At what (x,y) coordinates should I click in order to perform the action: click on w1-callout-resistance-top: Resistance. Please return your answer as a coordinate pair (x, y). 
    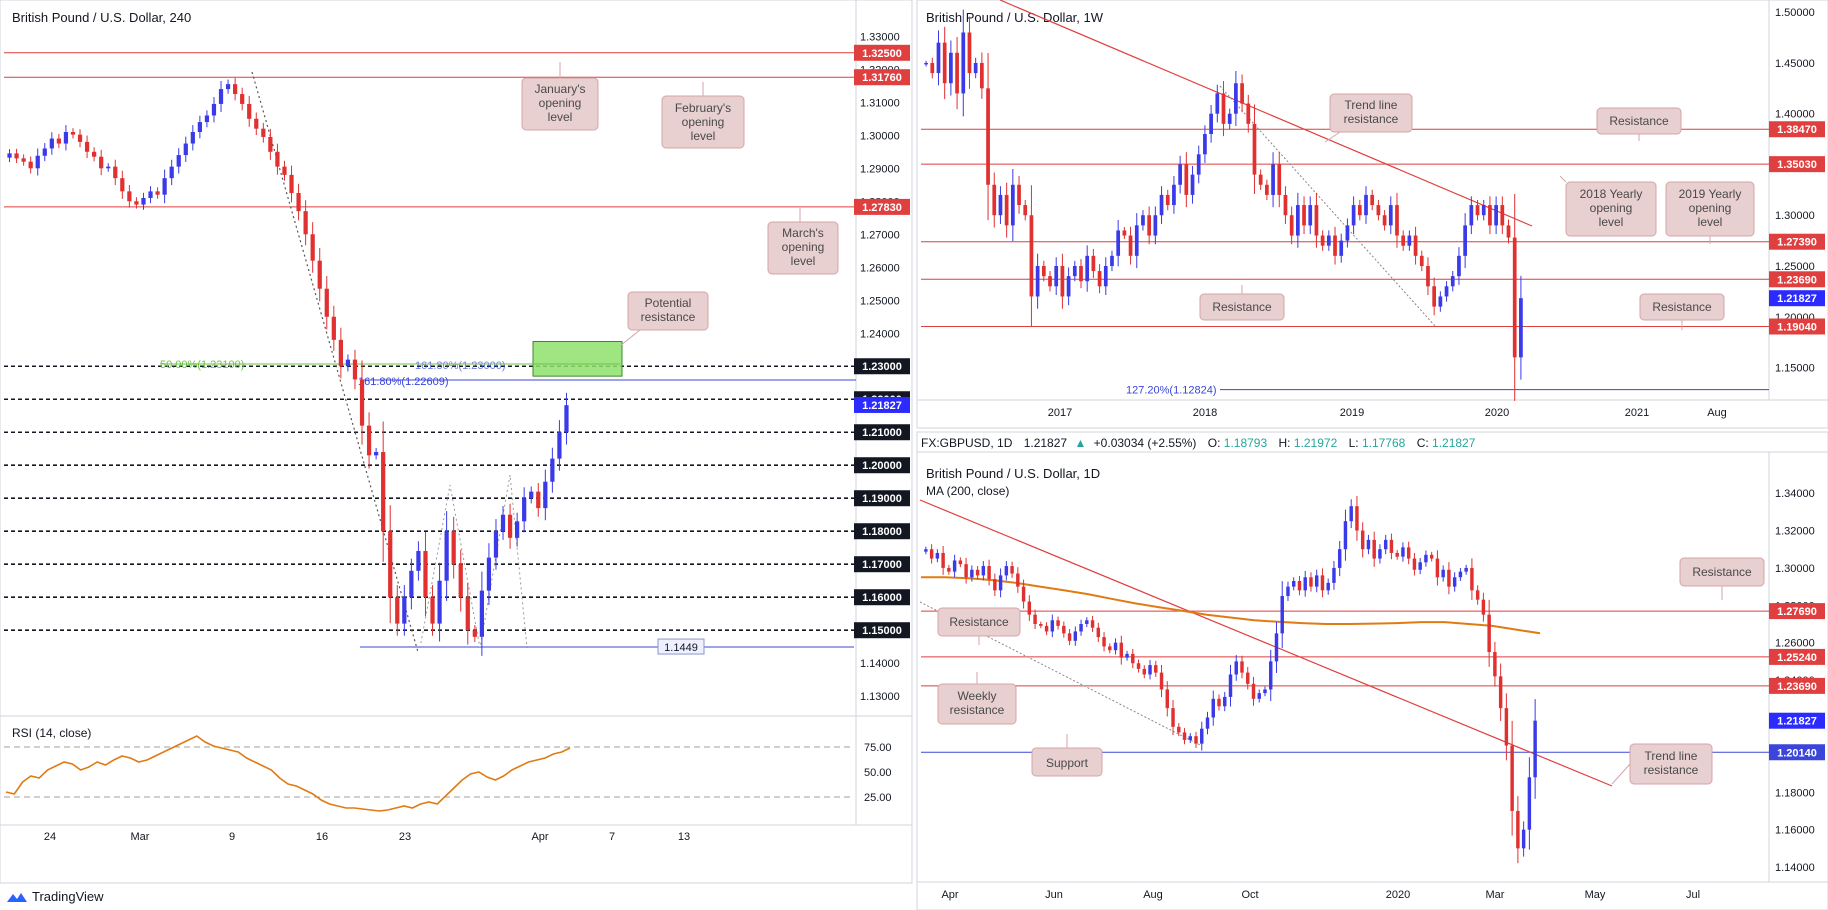
    Looking at the image, I should click on (1639, 124).